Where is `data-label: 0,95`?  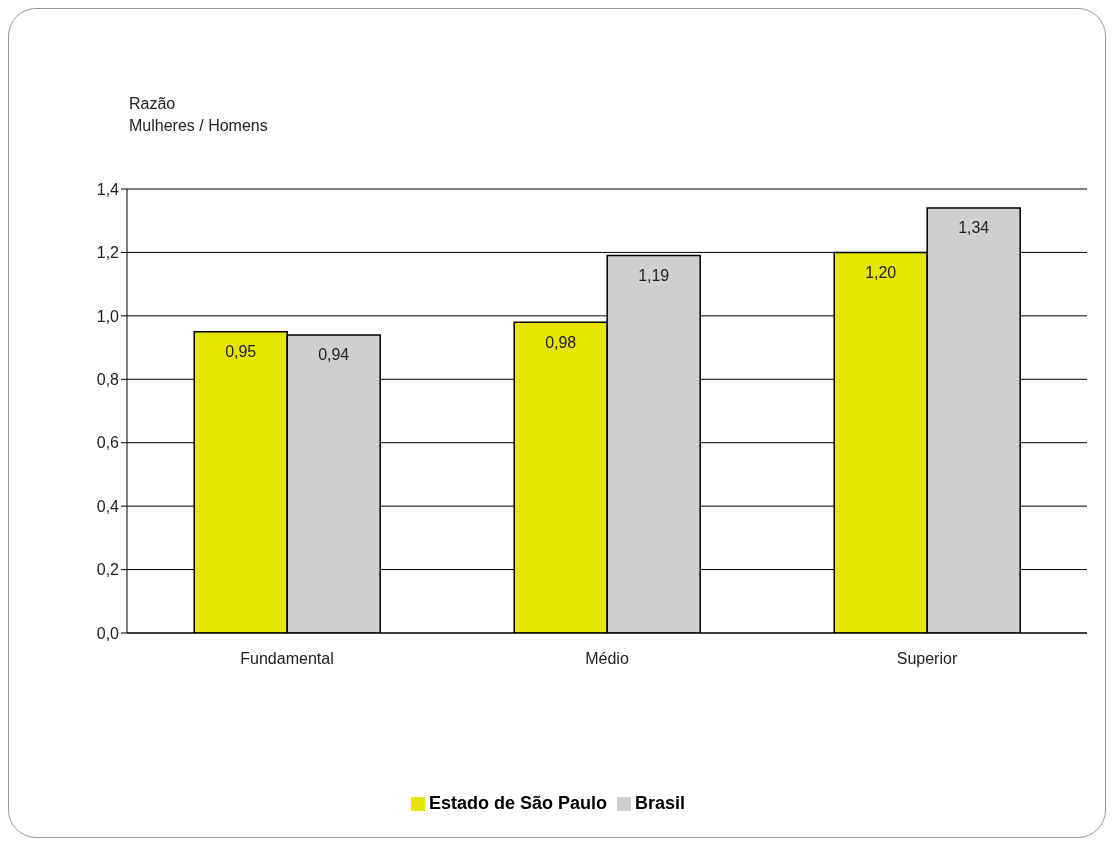 data-label: 0,95 is located at coordinates (241, 352).